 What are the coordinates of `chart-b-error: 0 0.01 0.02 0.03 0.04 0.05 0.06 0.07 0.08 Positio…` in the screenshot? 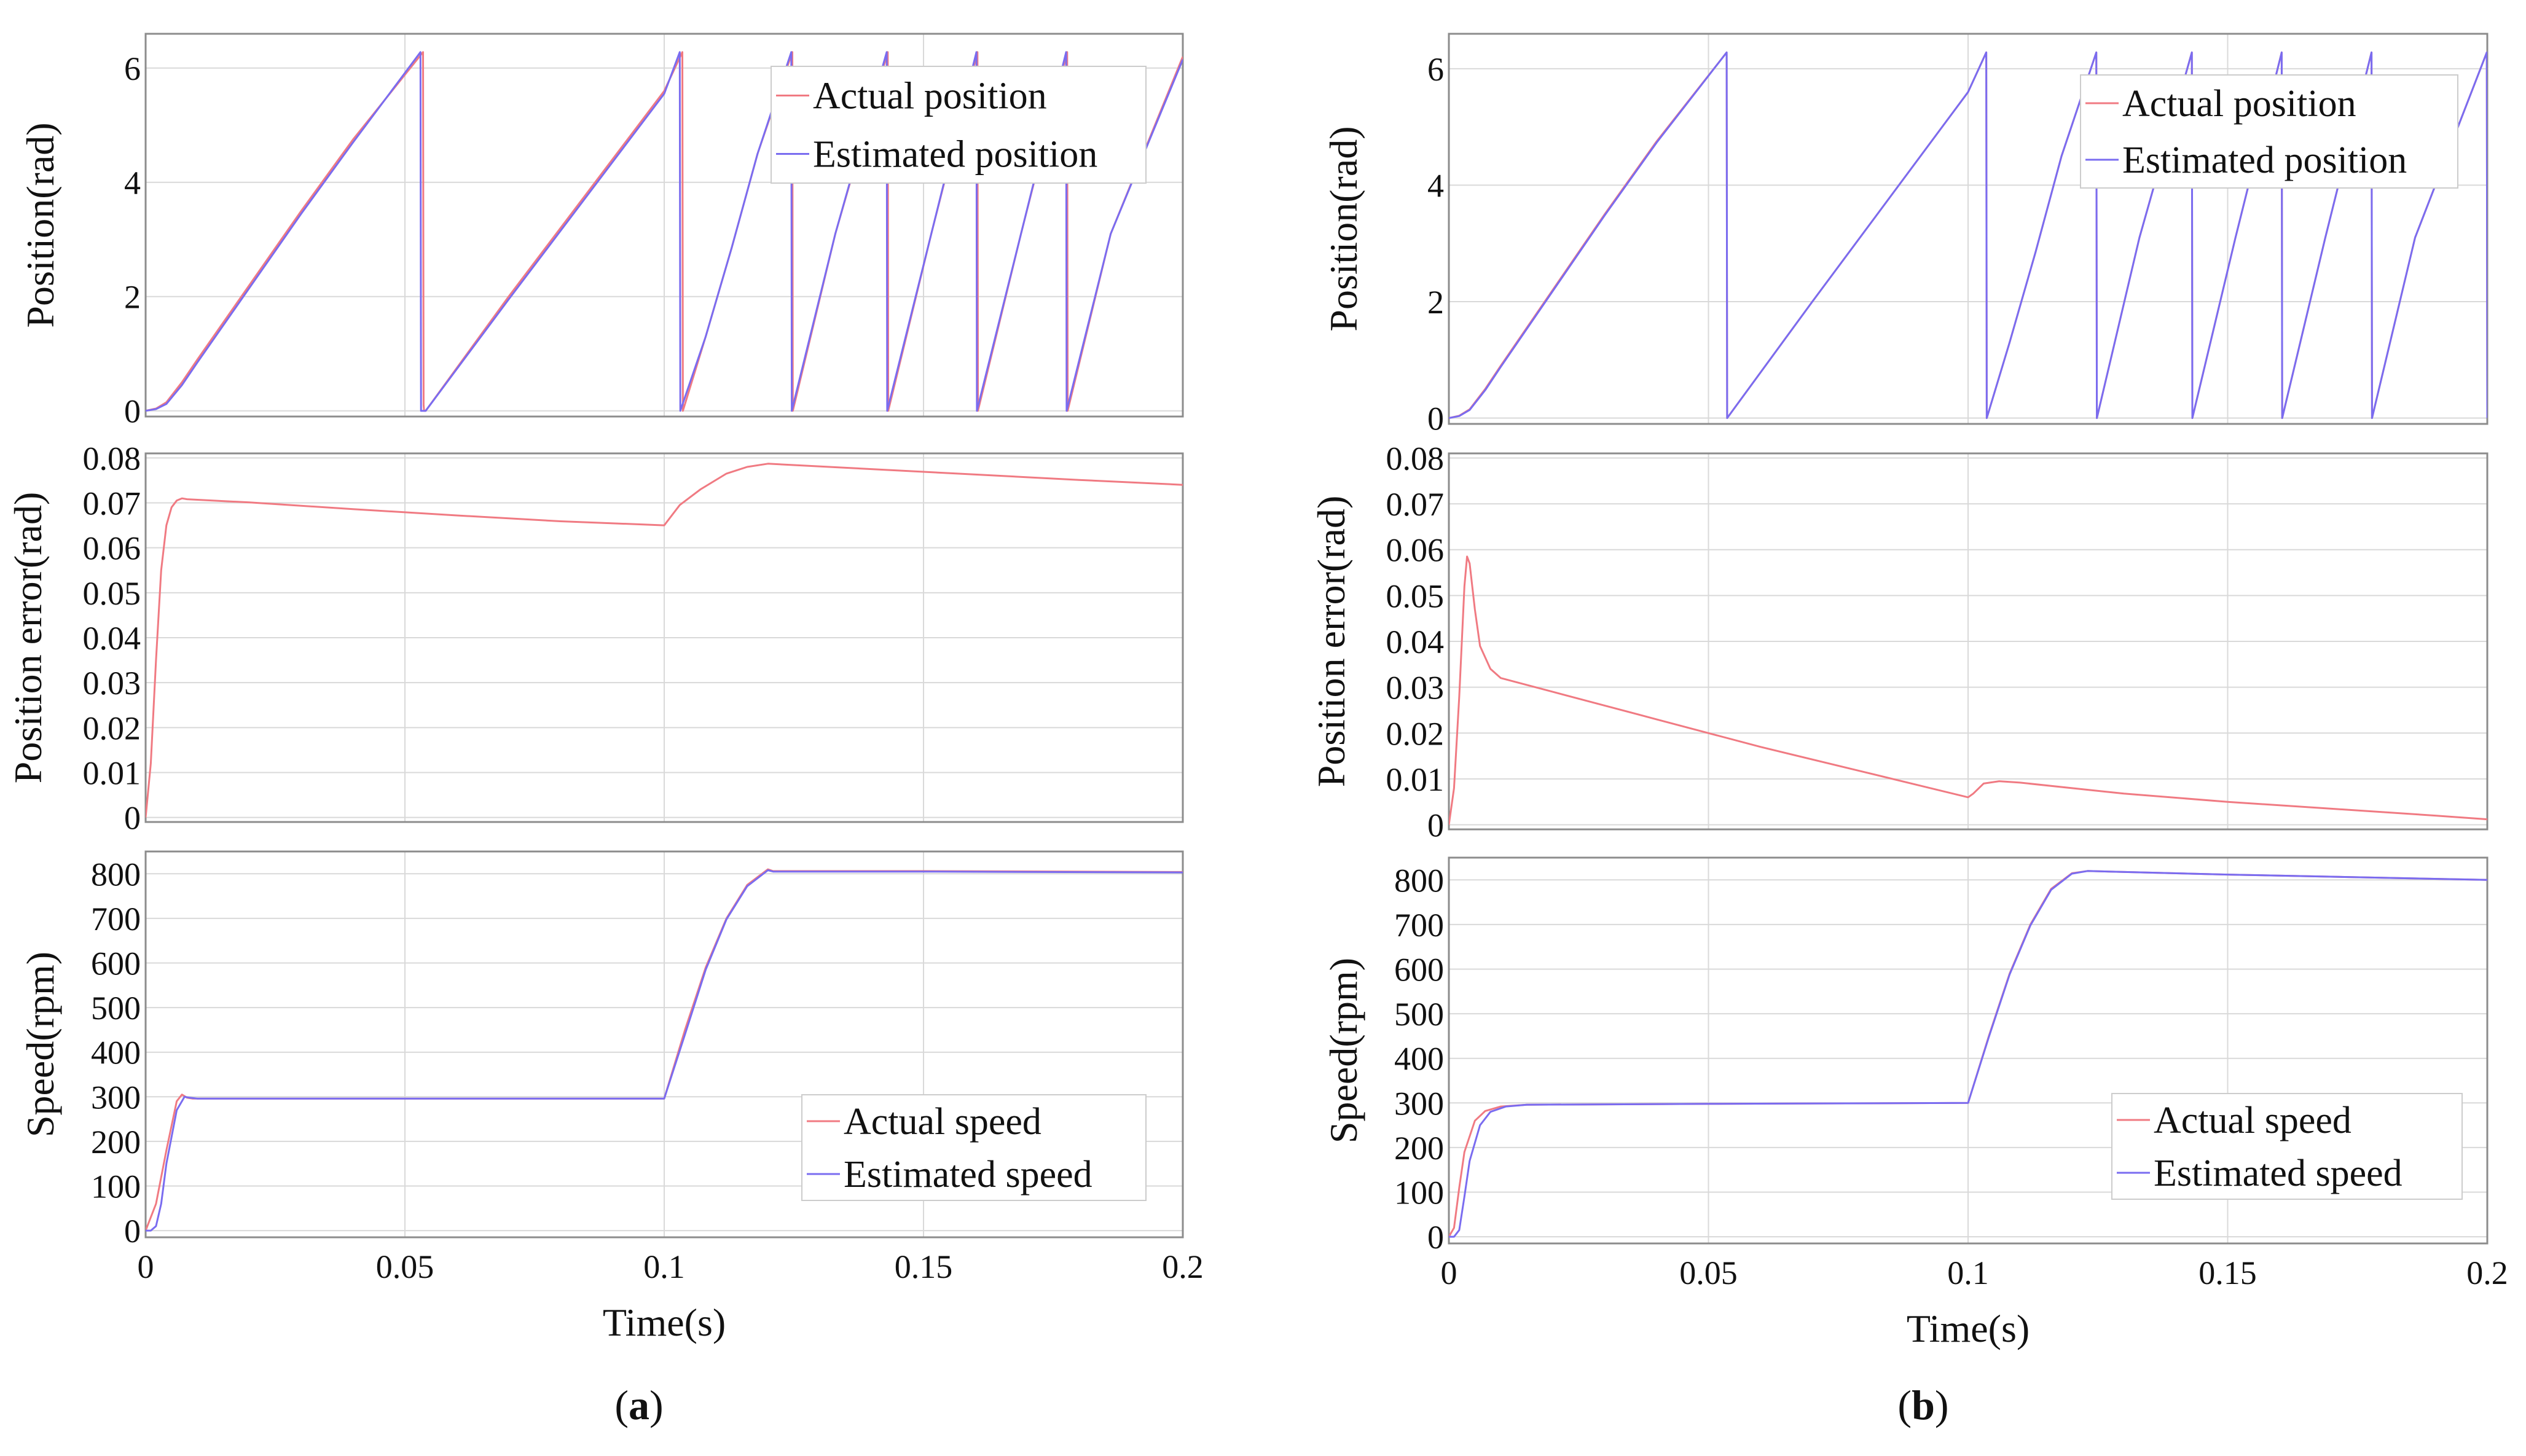 It's located at (1899, 642).